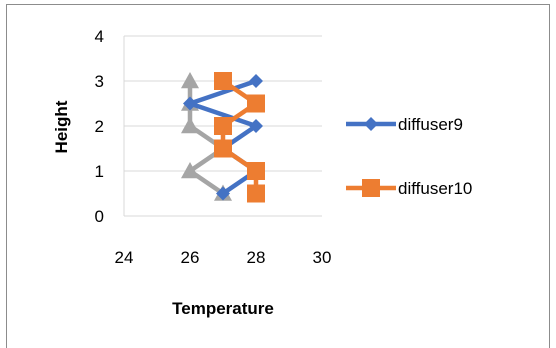 The image size is (556, 348). I want to click on legend-entry: diffuser9, so click(404, 124).